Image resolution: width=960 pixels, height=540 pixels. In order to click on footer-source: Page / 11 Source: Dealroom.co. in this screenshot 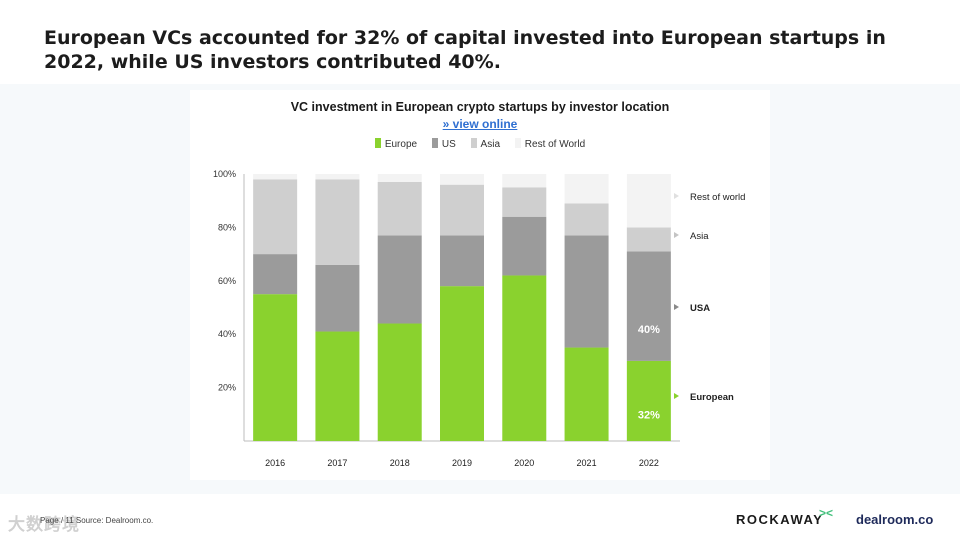, I will do `click(97, 520)`.